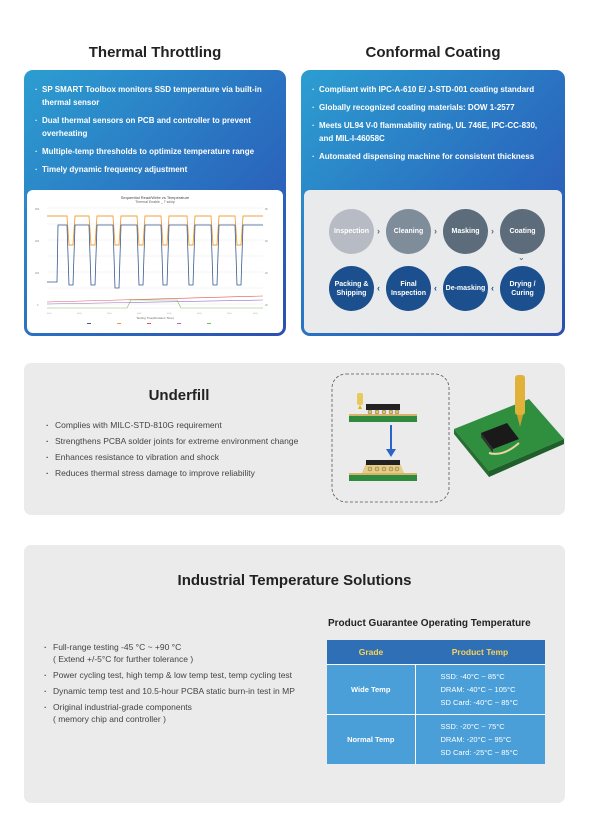  I want to click on step-drying-curing: Drying / Curing, so click(522, 288).